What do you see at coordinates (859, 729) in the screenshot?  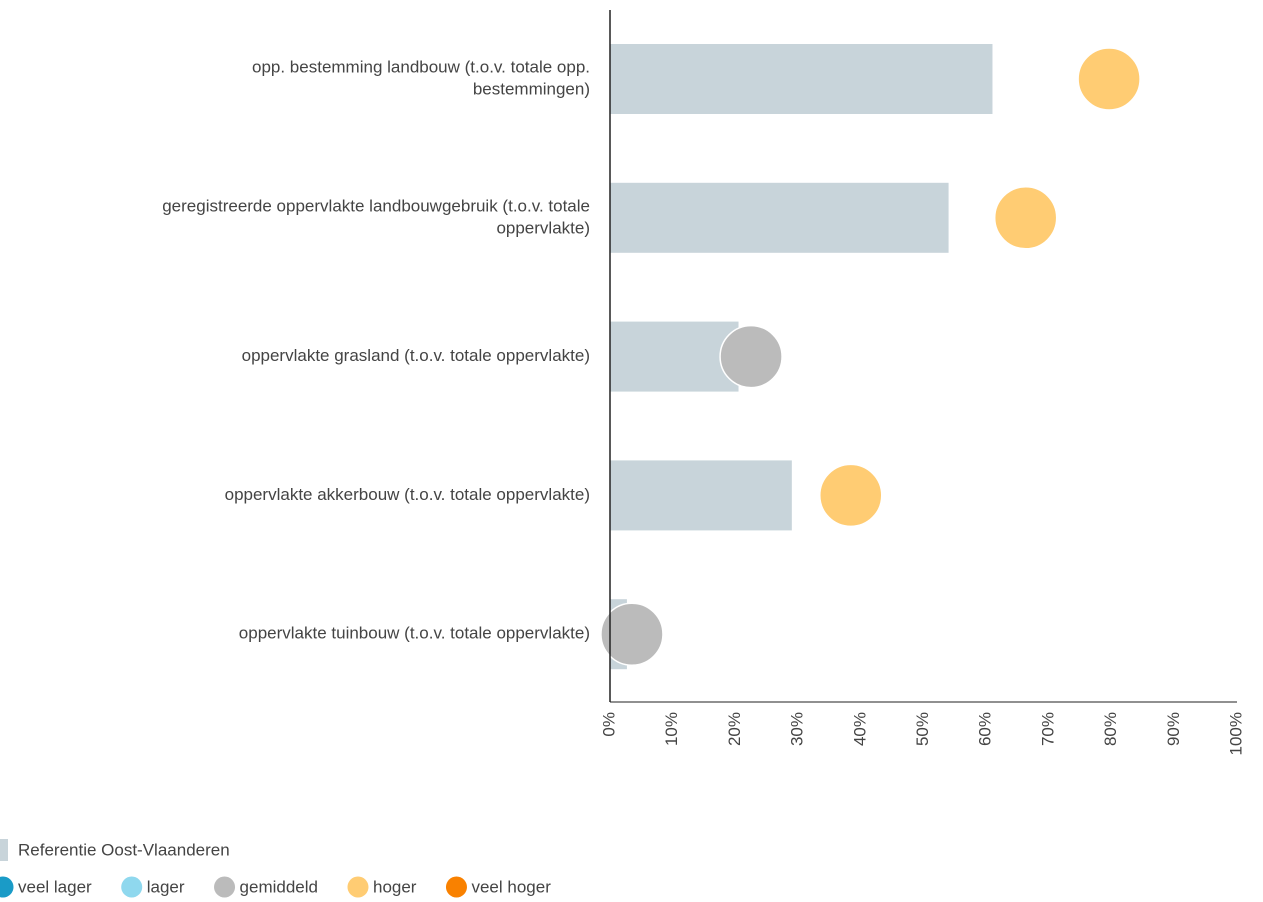 I see `x-tick-label: 40%` at bounding box center [859, 729].